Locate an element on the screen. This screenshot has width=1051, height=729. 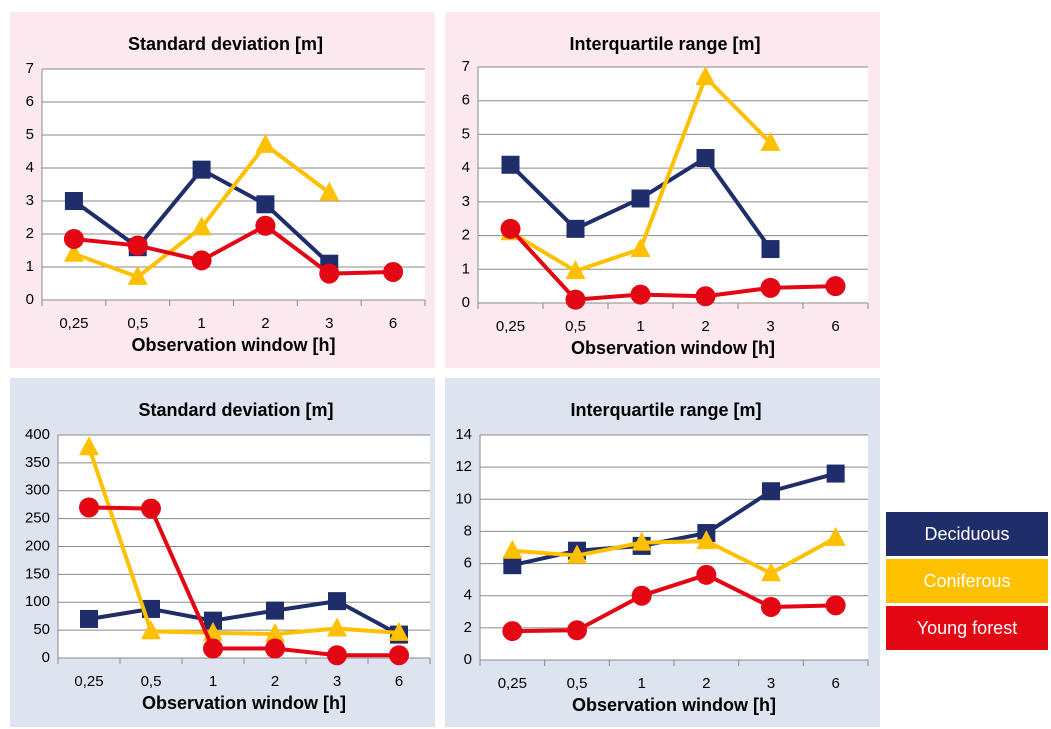
legend-entry: Young forest is located at coordinates (967, 628).